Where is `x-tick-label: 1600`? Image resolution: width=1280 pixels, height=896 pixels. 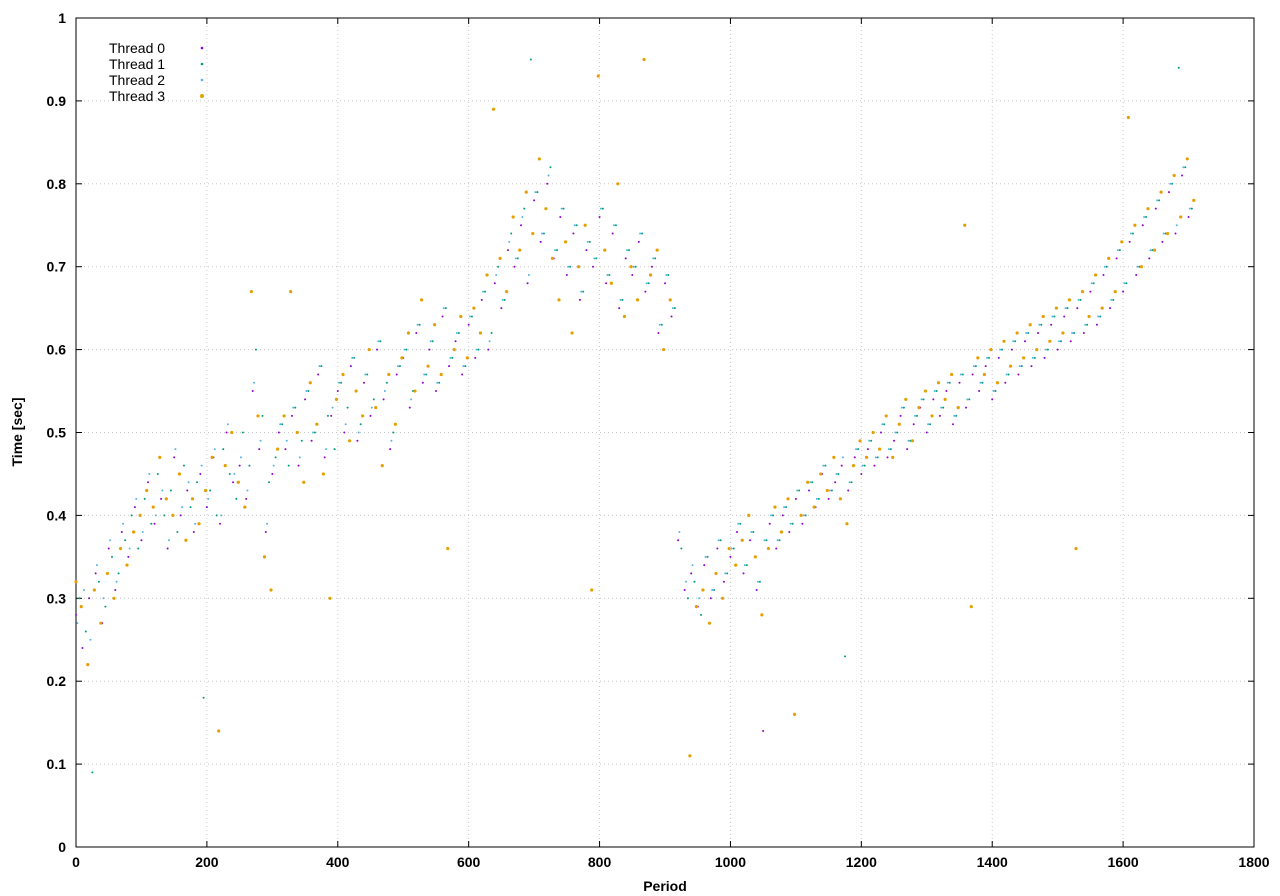 x-tick-label: 1600 is located at coordinates (1123, 862).